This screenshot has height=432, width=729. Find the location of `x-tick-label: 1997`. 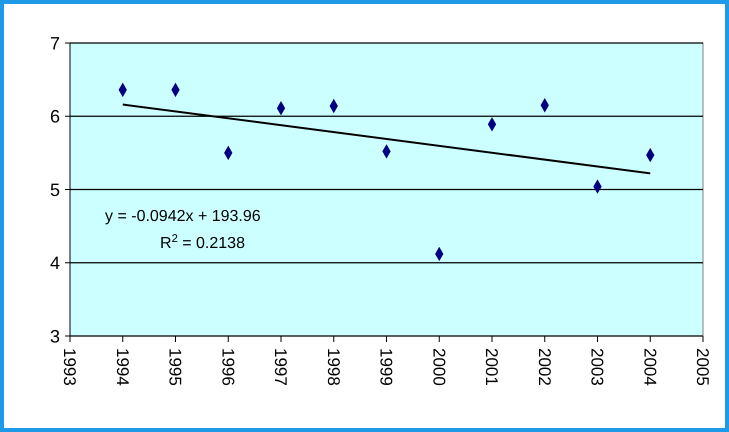

x-tick-label: 1997 is located at coordinates (280, 367).